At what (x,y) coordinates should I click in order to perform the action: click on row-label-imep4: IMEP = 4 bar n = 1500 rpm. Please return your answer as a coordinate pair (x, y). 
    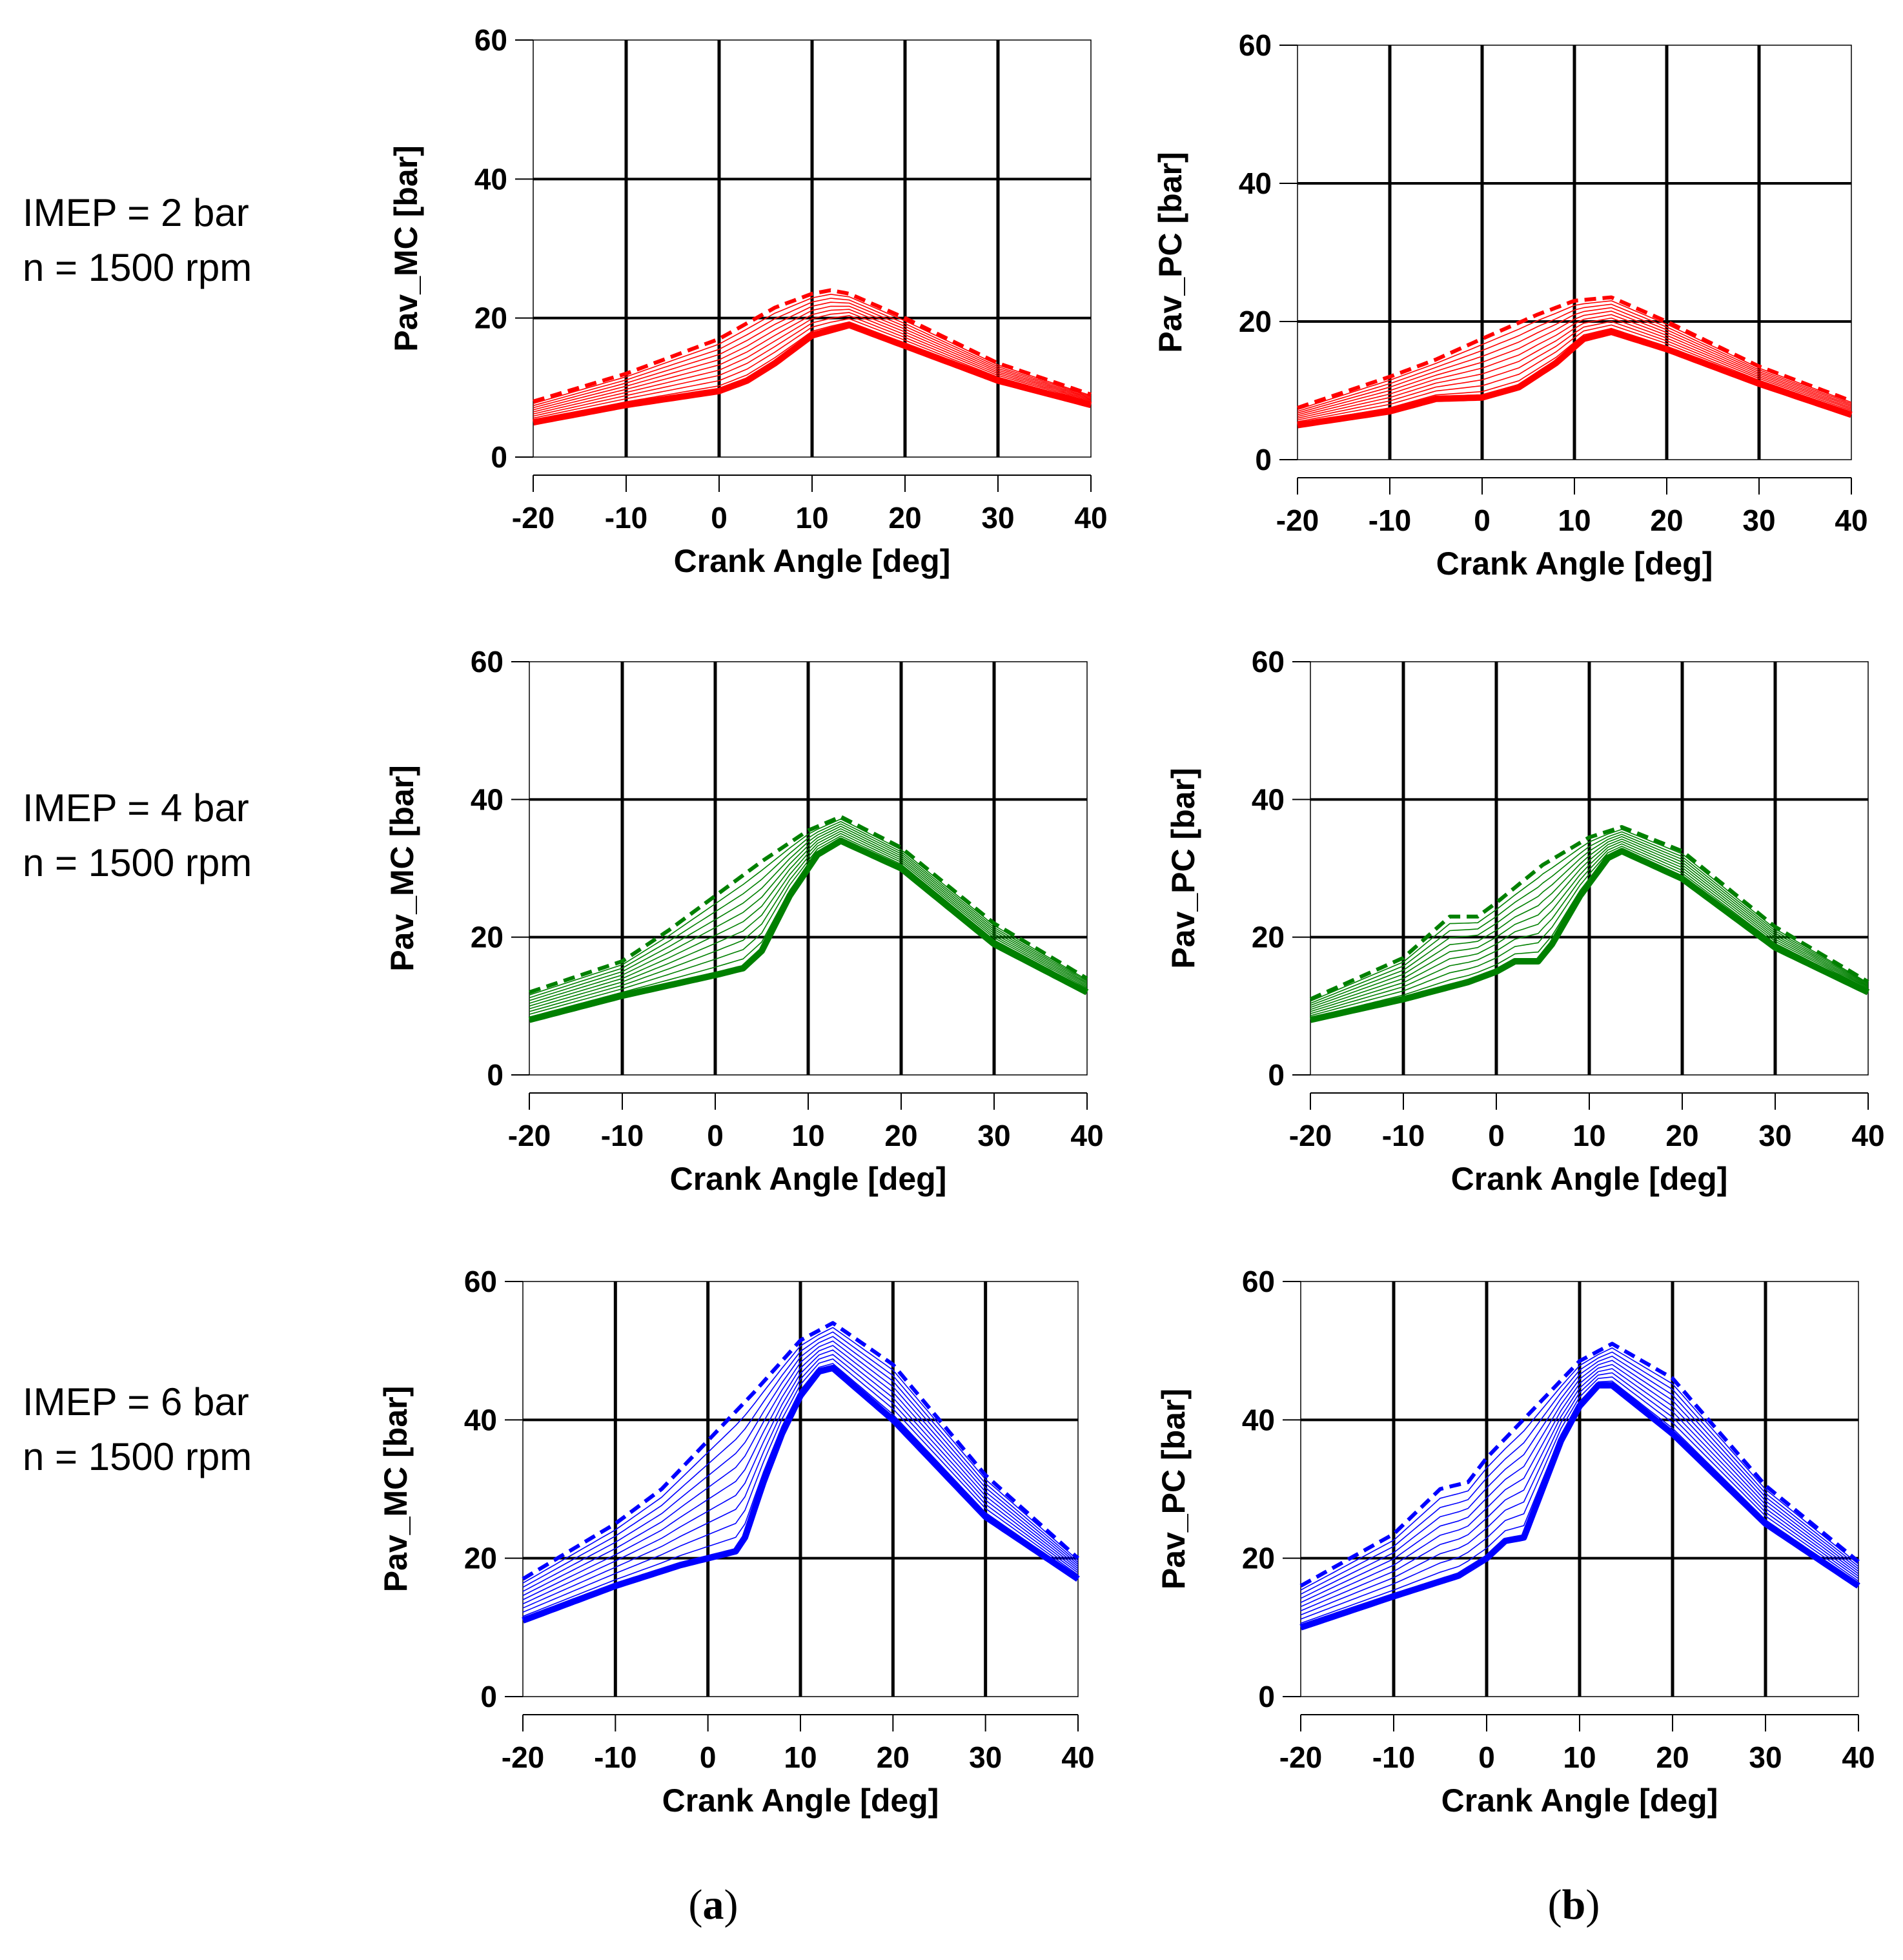
    Looking at the image, I should click on (137, 835).